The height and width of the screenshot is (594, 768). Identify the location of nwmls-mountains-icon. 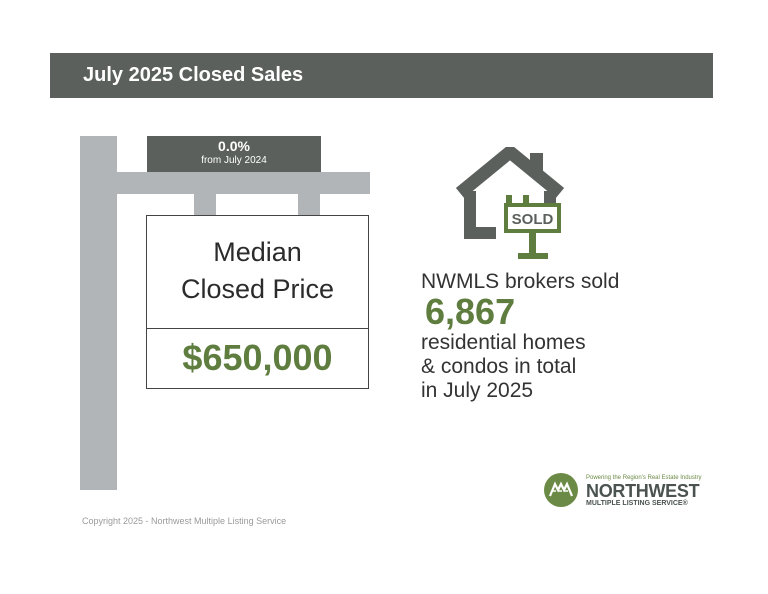
(561, 490).